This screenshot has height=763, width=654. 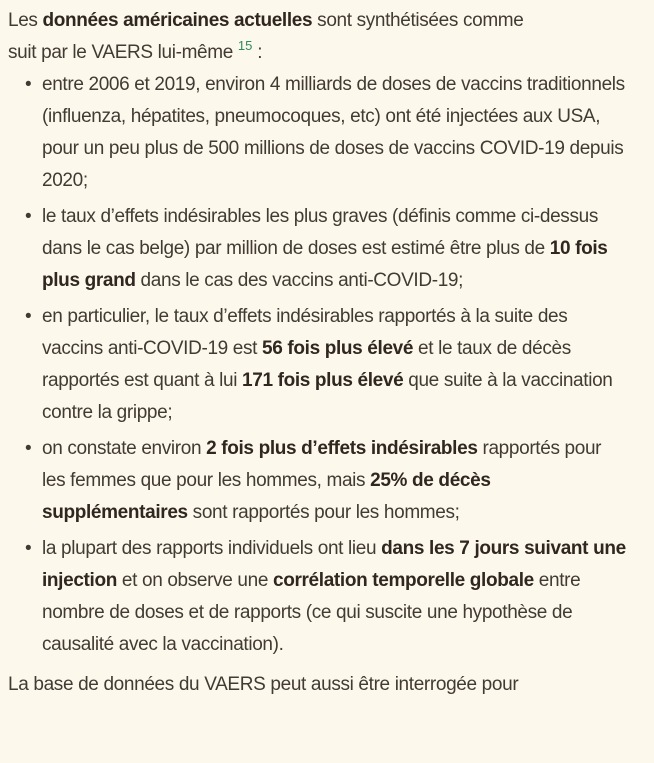 I want to click on emphasis-text: corrélation temporelle globale, so click(x=403, y=580).